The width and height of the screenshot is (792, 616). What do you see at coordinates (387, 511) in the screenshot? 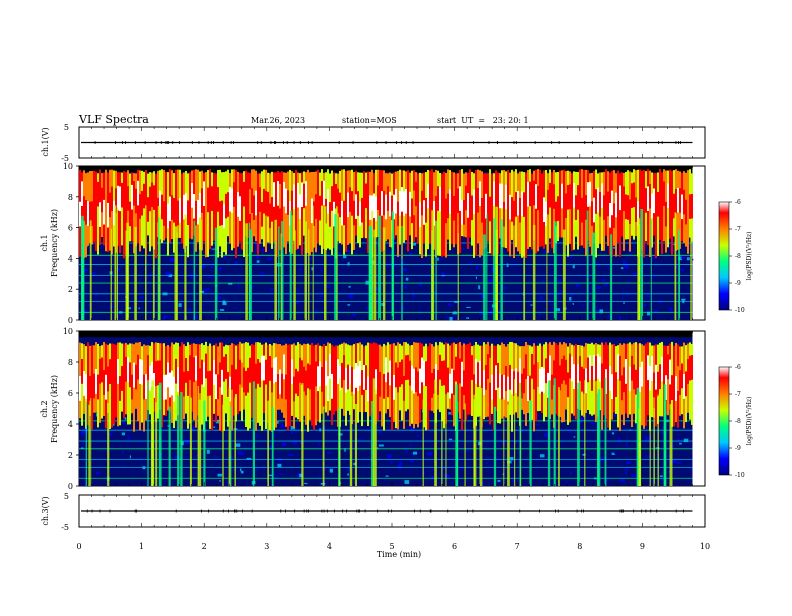
I see `ch3-waveform-trace` at bounding box center [387, 511].